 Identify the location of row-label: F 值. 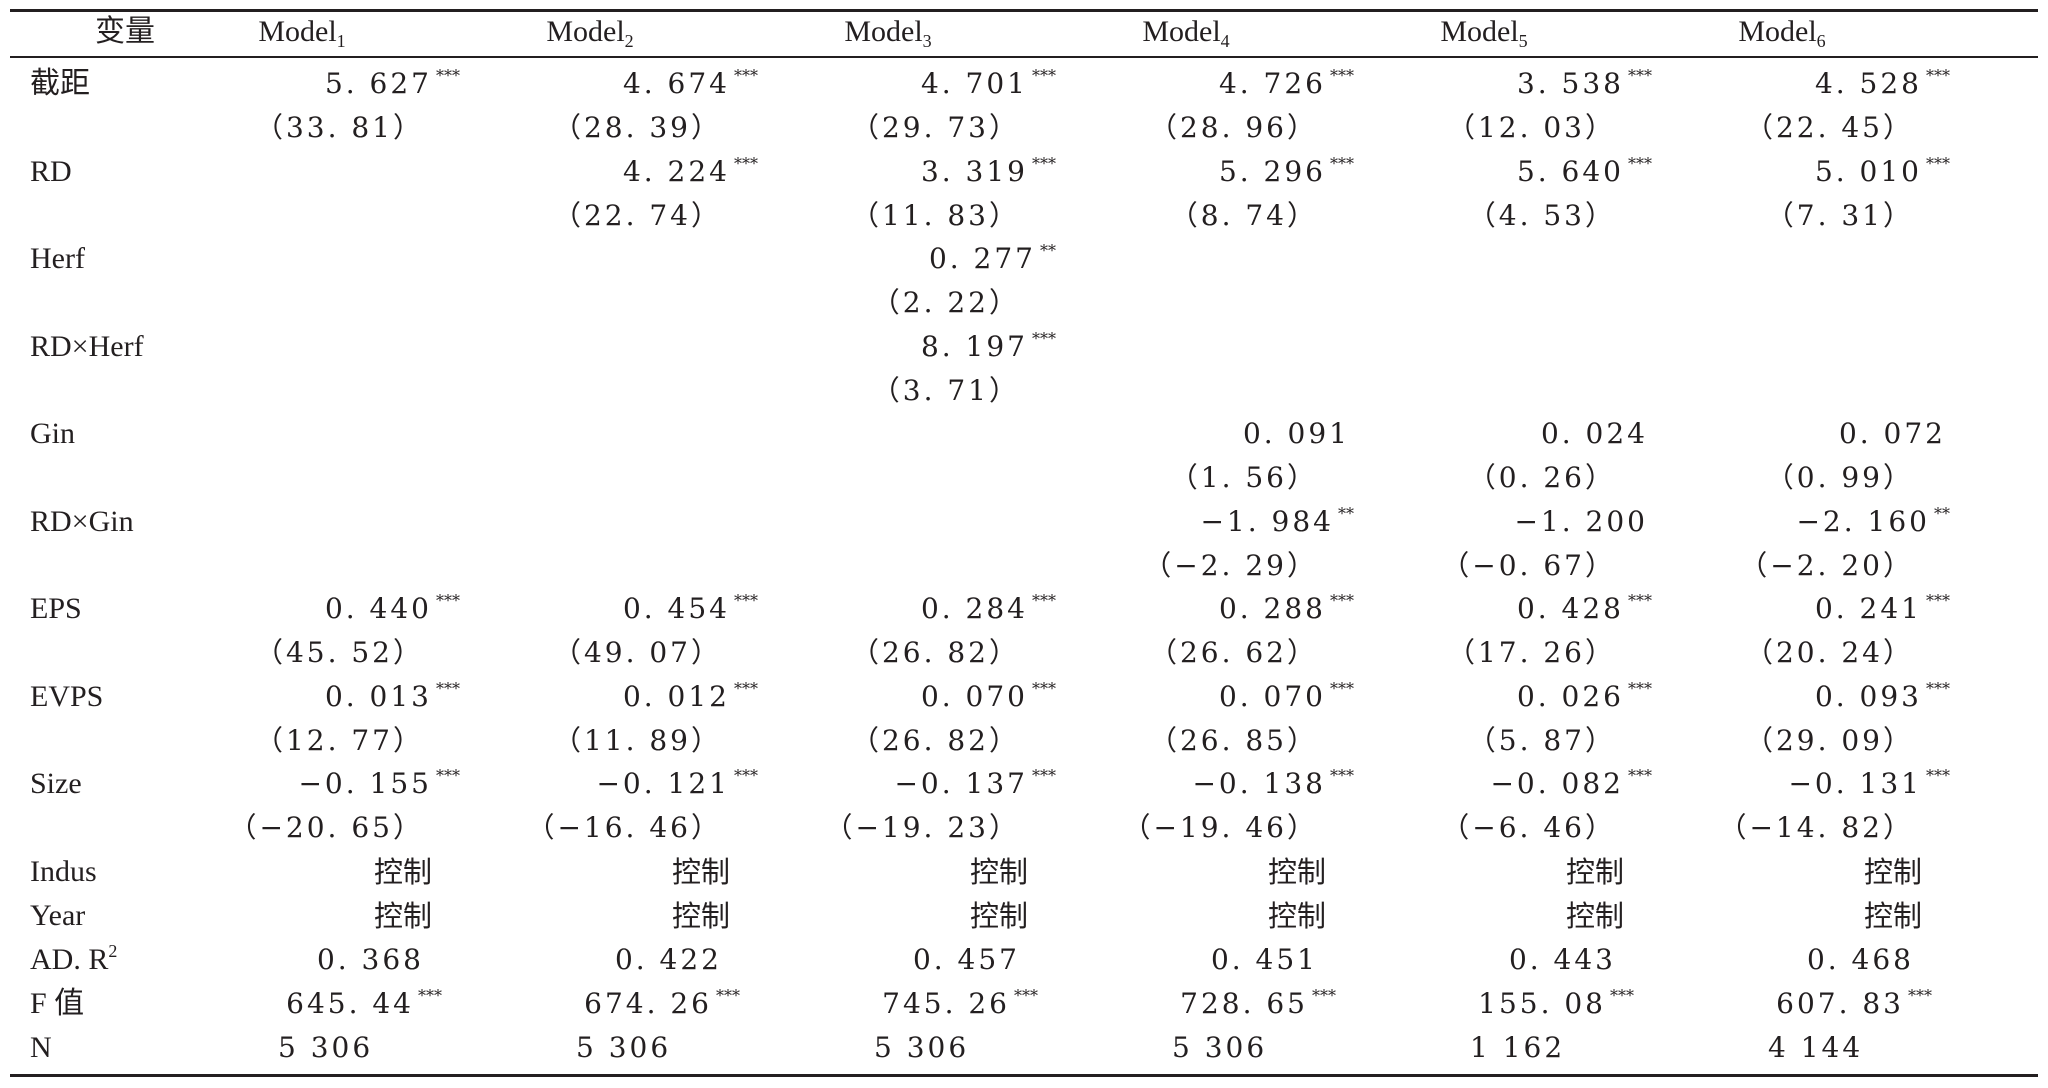
(57, 1003).